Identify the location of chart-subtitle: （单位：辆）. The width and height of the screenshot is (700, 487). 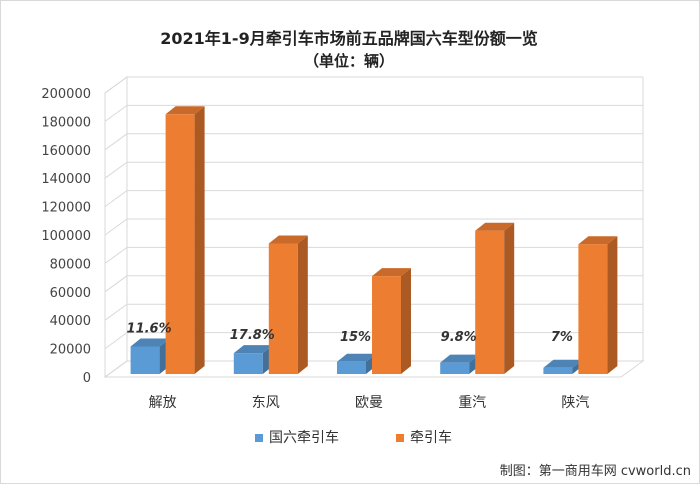
(349, 61).